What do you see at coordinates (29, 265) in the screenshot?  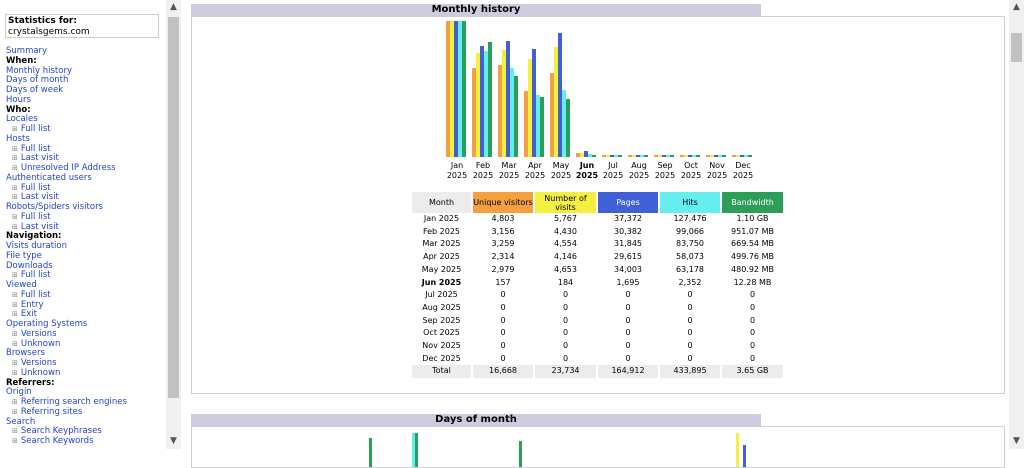 I see `menu-link: Downloads` at bounding box center [29, 265].